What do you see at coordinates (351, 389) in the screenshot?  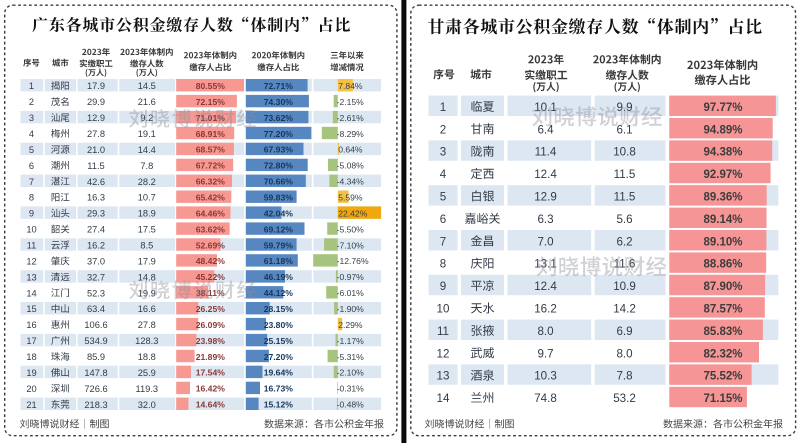 I see `svg-text: -0.31%` at bounding box center [351, 389].